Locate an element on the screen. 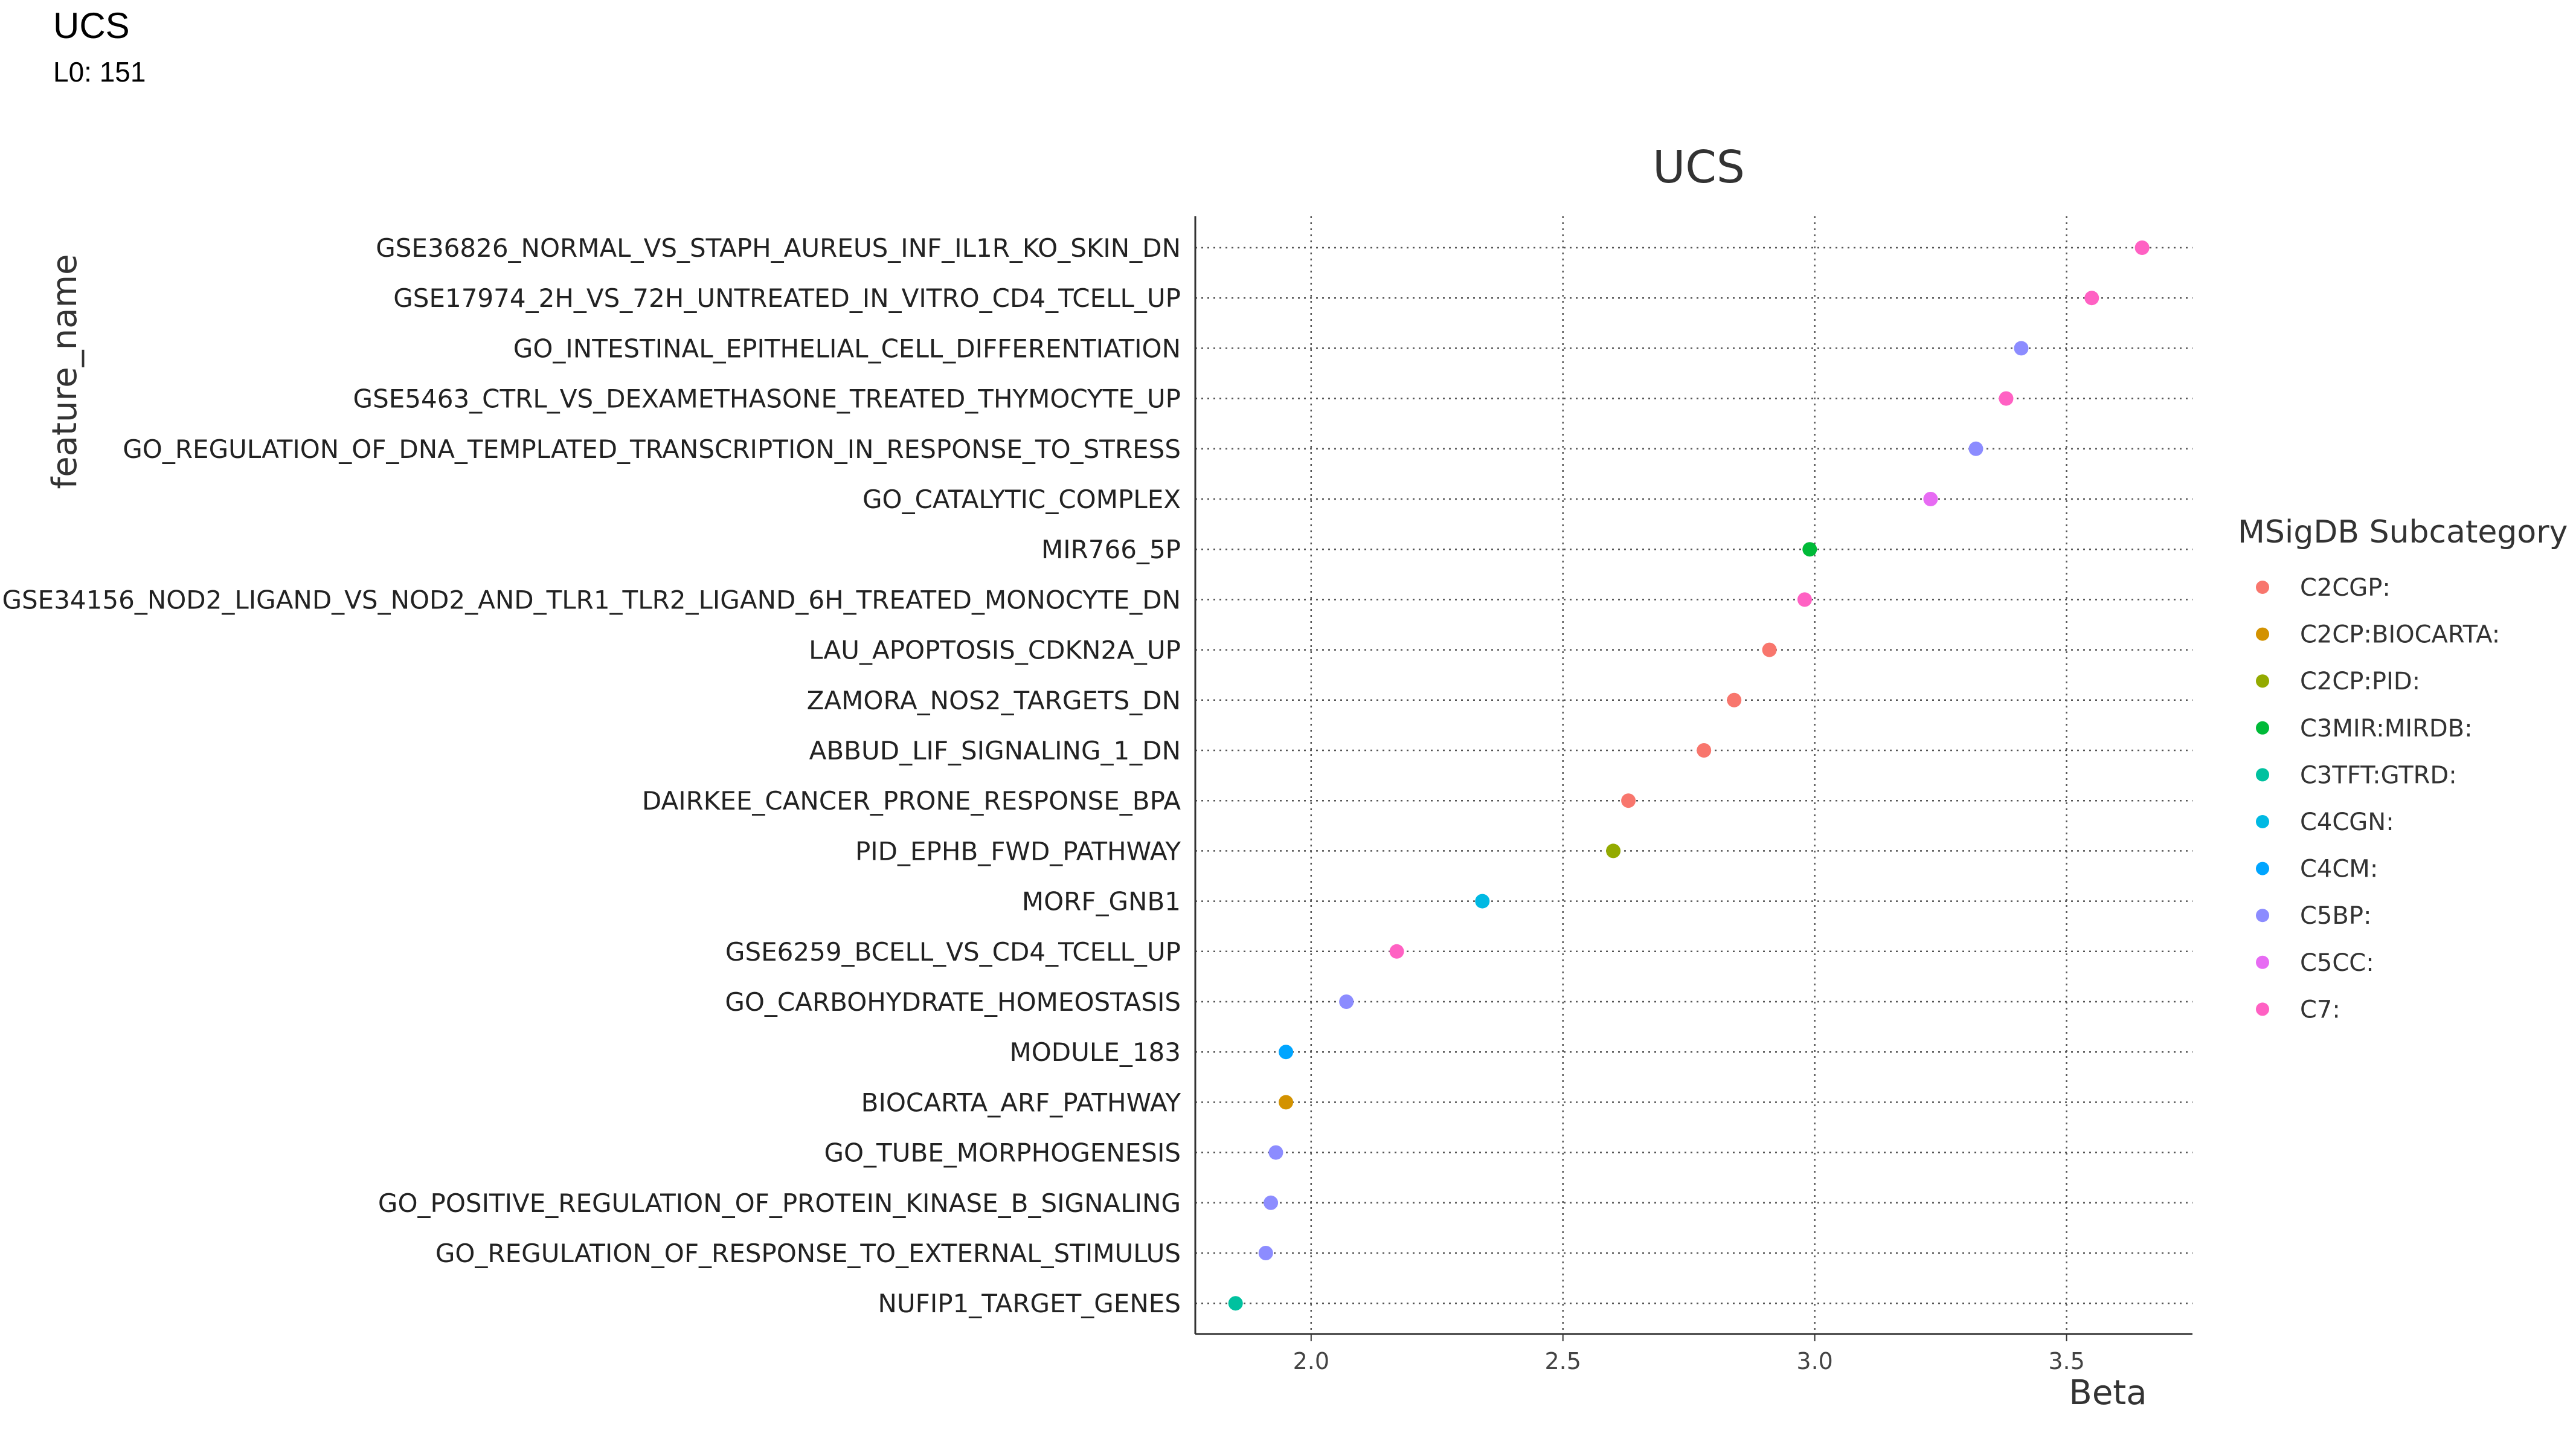 This screenshot has height=1450, width=2576. x-axis-title: Beta is located at coordinates (2108, 1393).